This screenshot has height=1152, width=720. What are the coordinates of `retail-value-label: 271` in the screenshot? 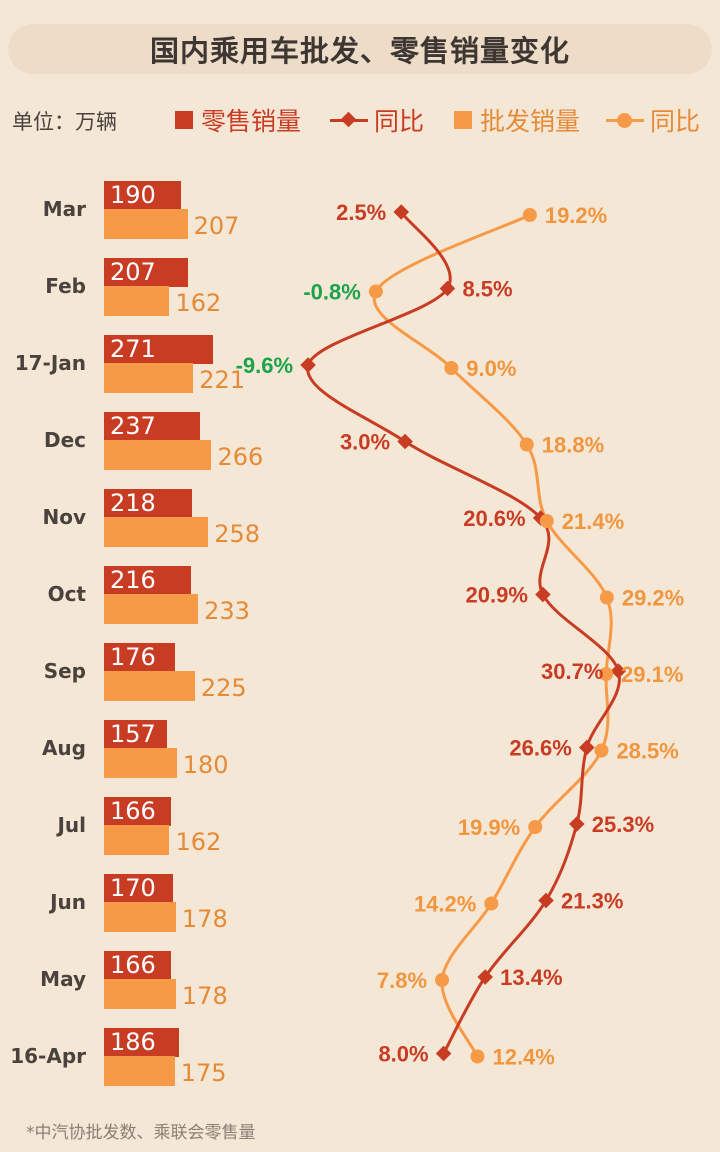 It's located at (133, 349).